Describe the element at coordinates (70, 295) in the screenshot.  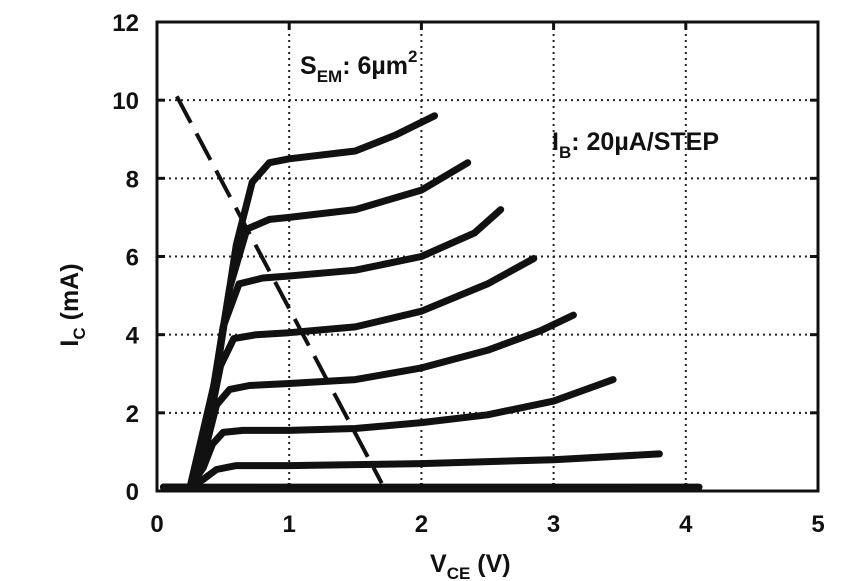
I see `y-axis-label-rest: (mA)` at that location.